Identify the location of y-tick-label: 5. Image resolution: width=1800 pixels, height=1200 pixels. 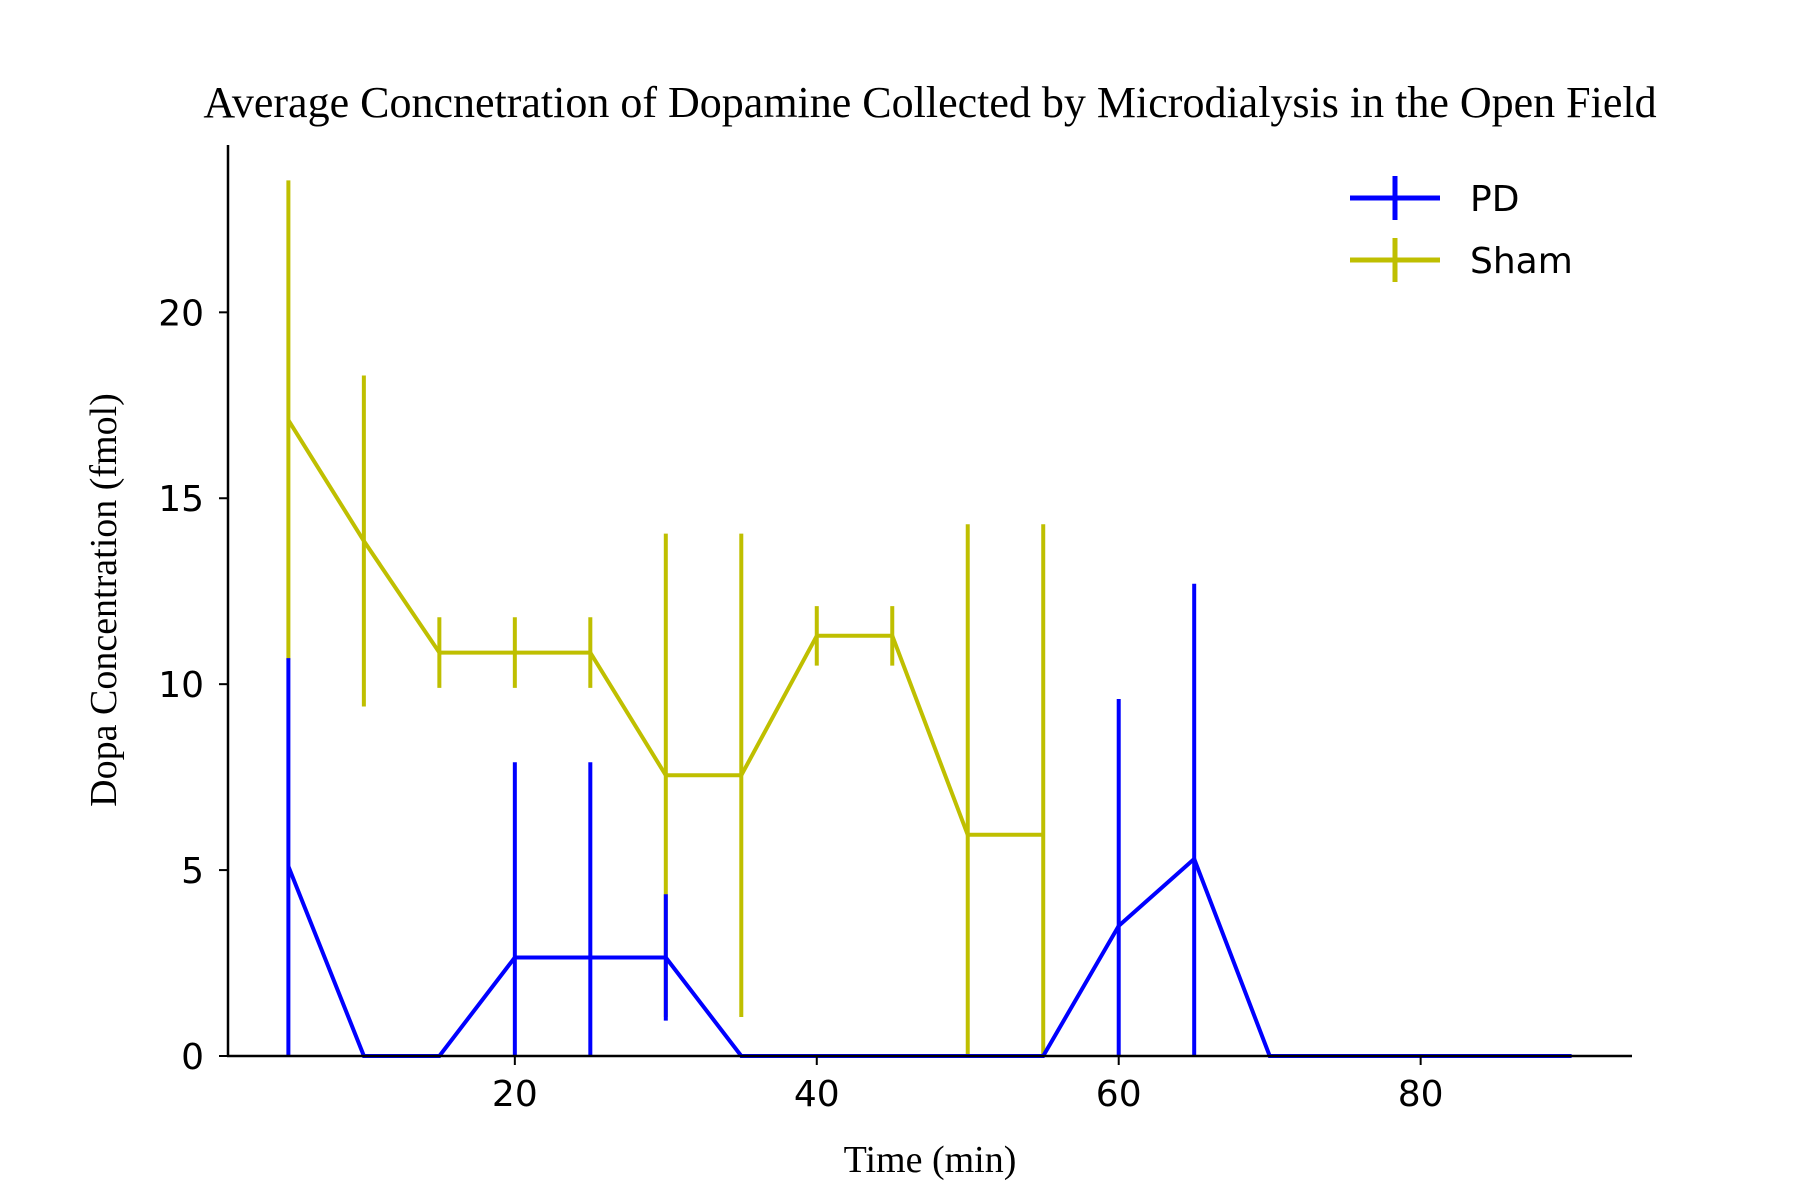
(192, 871).